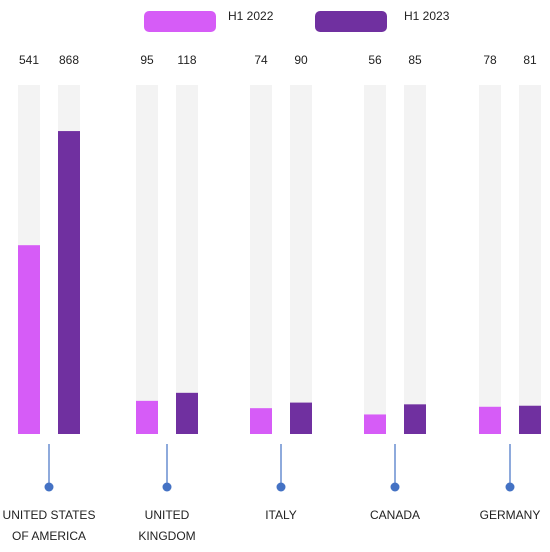 The width and height of the screenshot is (550, 552). I want to click on data-label: 74, so click(261, 60).